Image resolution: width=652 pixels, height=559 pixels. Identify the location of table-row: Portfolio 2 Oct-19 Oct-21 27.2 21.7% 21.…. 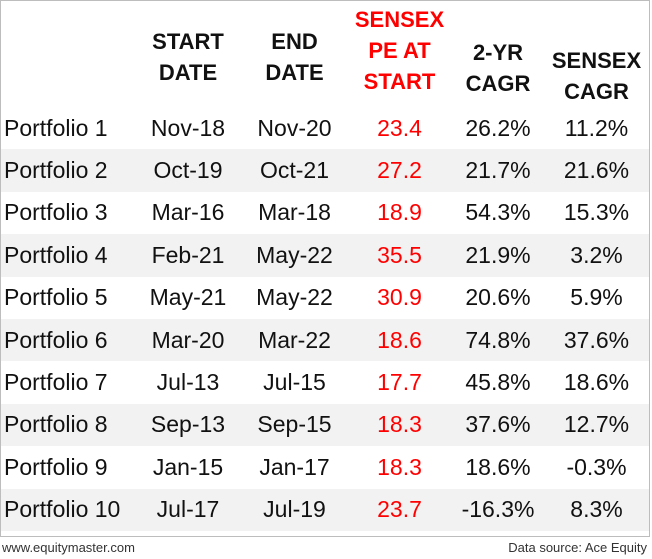
(325, 170).